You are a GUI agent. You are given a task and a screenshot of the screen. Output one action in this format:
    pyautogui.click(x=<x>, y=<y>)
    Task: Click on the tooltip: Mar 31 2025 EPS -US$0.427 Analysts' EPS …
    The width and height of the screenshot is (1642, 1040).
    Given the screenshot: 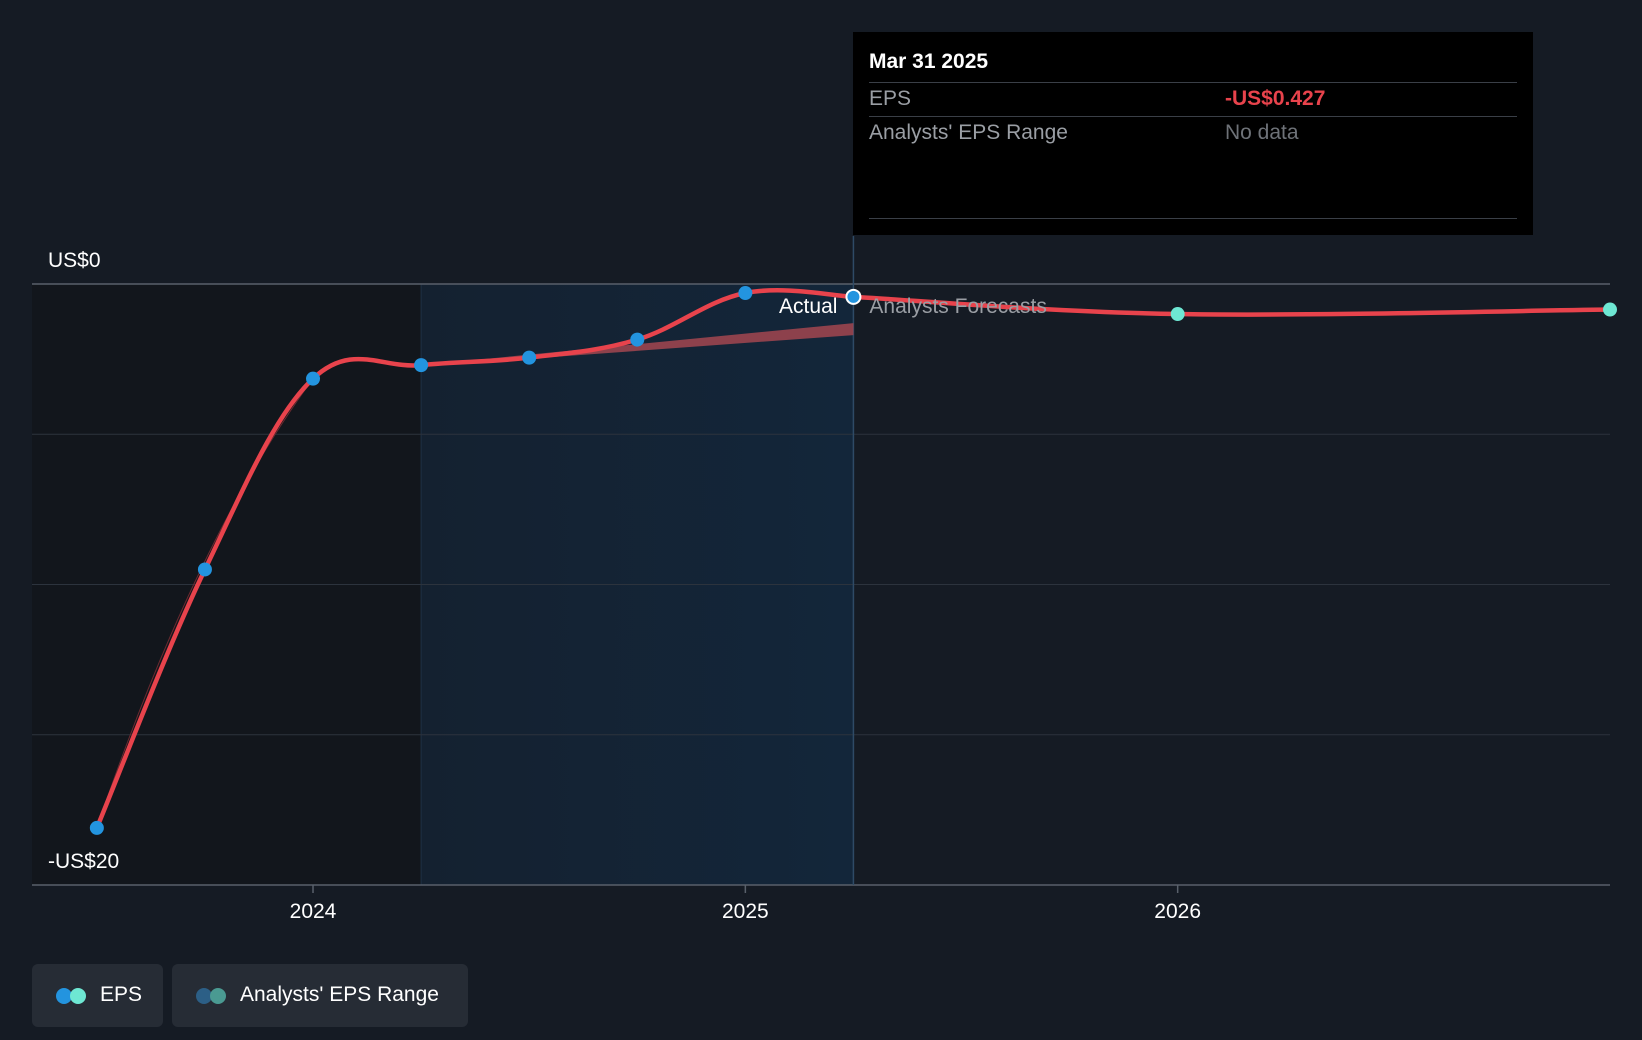 What is the action you would take?
    pyautogui.click(x=1193, y=133)
    